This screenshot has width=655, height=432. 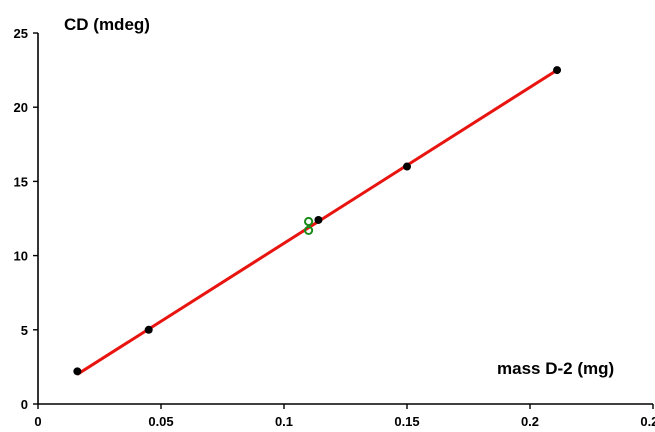 What do you see at coordinates (107, 24) in the screenshot?
I see `y-axis-title: CD (mdeg)` at bounding box center [107, 24].